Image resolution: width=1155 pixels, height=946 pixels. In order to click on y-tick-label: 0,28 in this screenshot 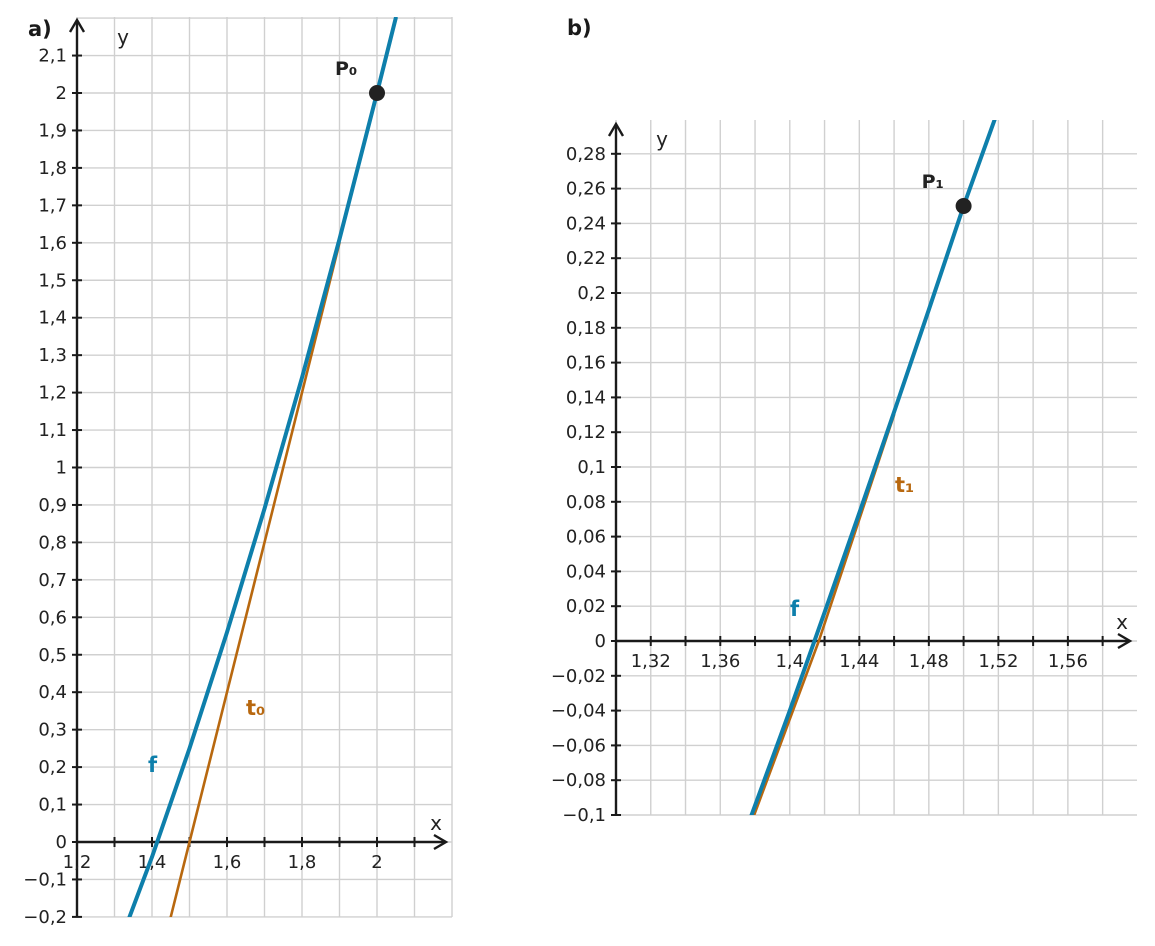, I will do `click(586, 154)`.